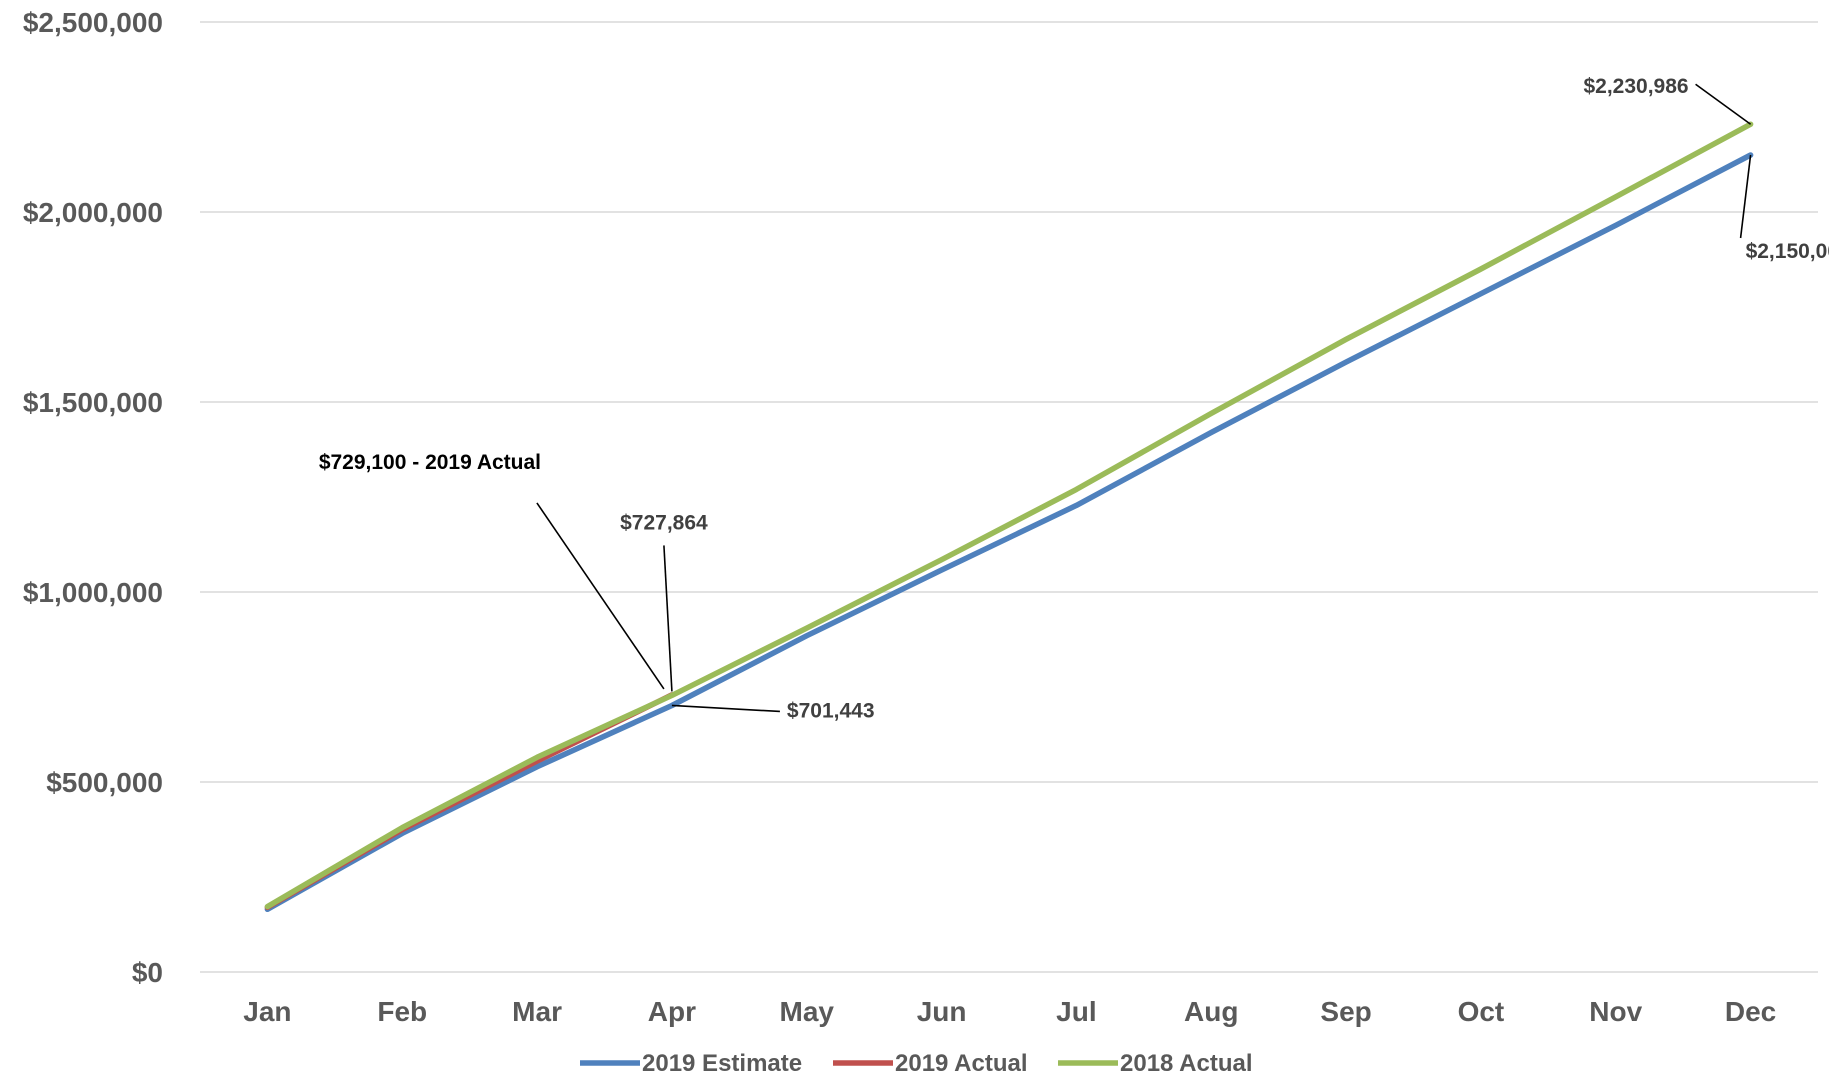 The width and height of the screenshot is (1829, 1087). Describe the element at coordinates (722, 1063) in the screenshot. I see `legend-label: 2019 Estimate` at that location.